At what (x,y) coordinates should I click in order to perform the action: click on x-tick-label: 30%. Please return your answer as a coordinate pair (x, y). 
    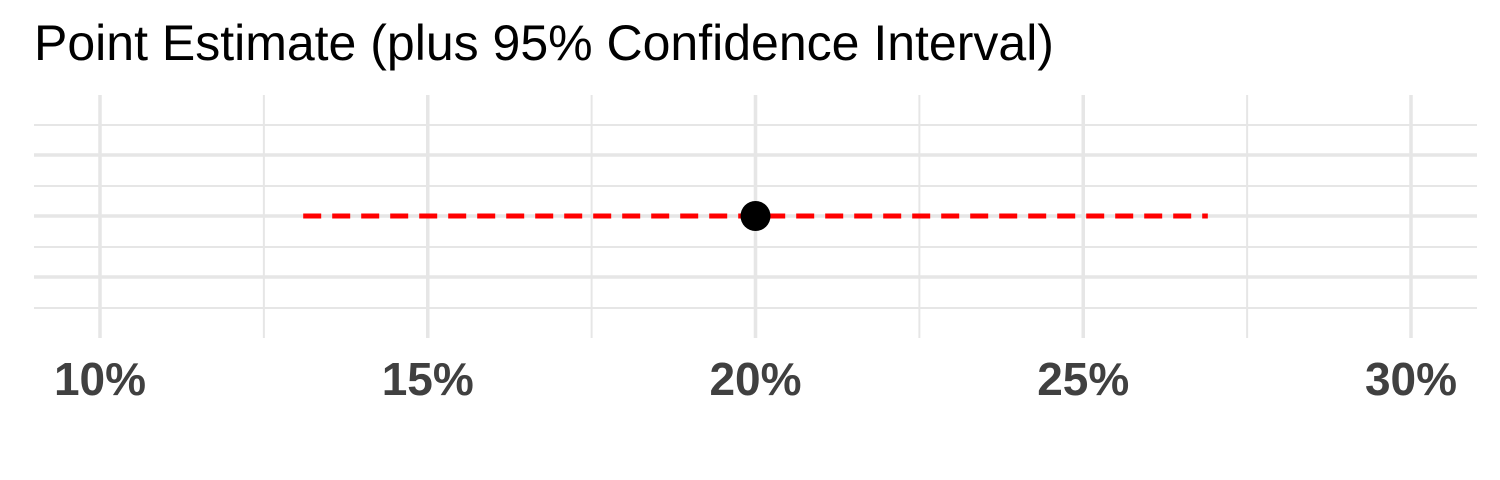
    Looking at the image, I should click on (1411, 379).